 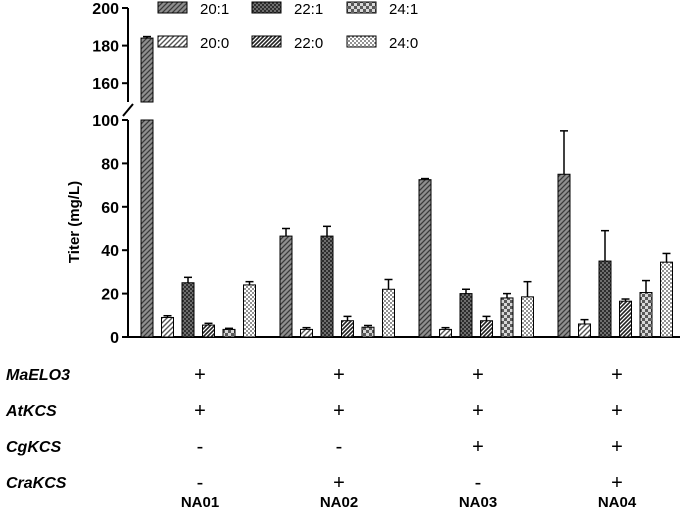 What do you see at coordinates (193, 9) in the screenshot?
I see `legend-item: 20:1` at bounding box center [193, 9].